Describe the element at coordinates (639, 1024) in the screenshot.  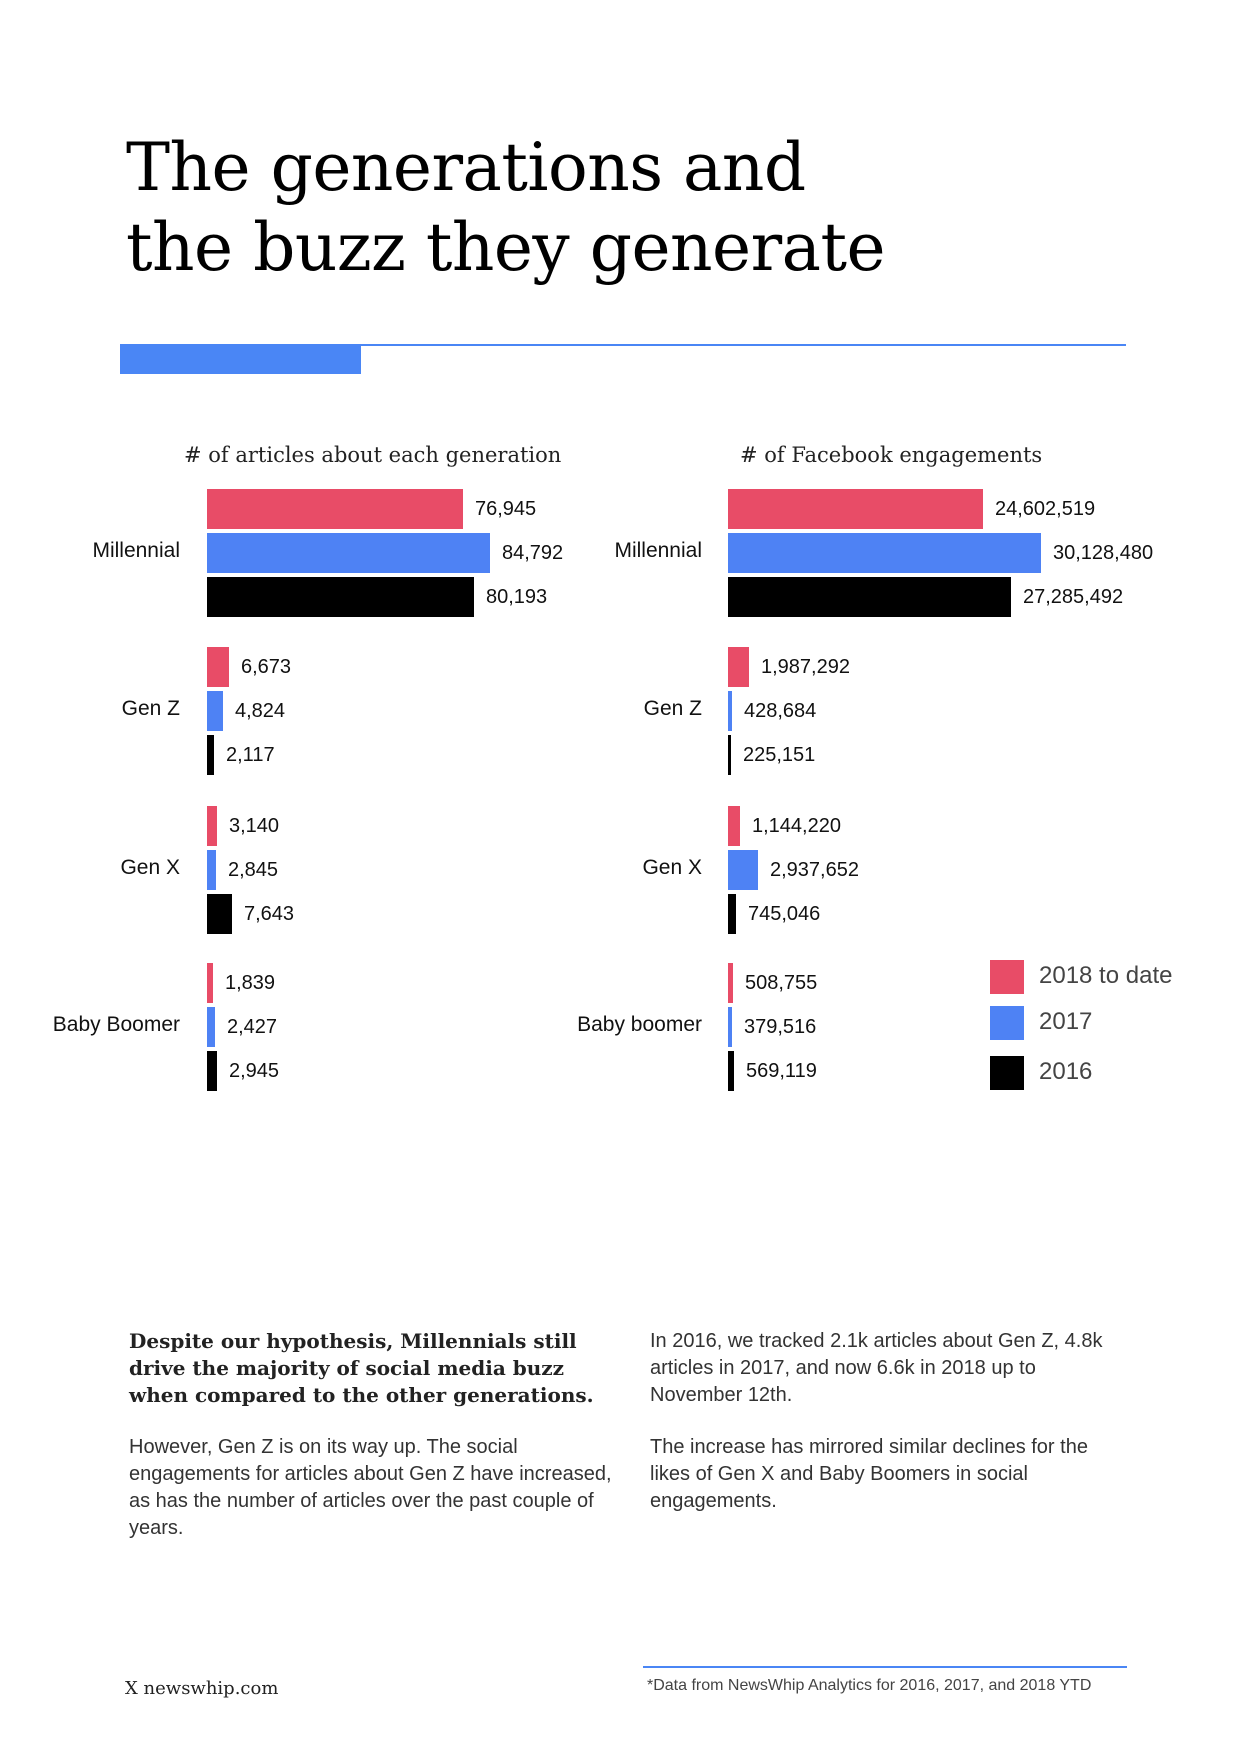
I see `category-label: Baby boomer` at that location.